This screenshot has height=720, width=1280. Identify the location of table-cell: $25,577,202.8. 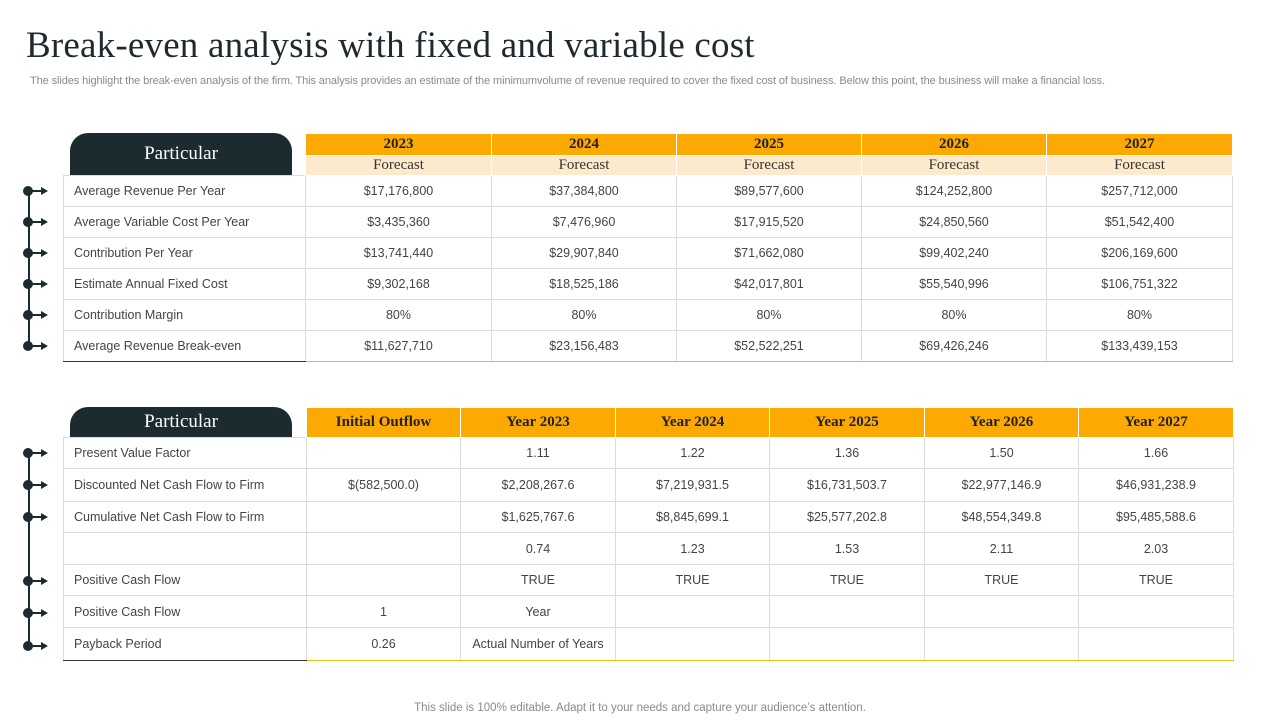
(847, 517).